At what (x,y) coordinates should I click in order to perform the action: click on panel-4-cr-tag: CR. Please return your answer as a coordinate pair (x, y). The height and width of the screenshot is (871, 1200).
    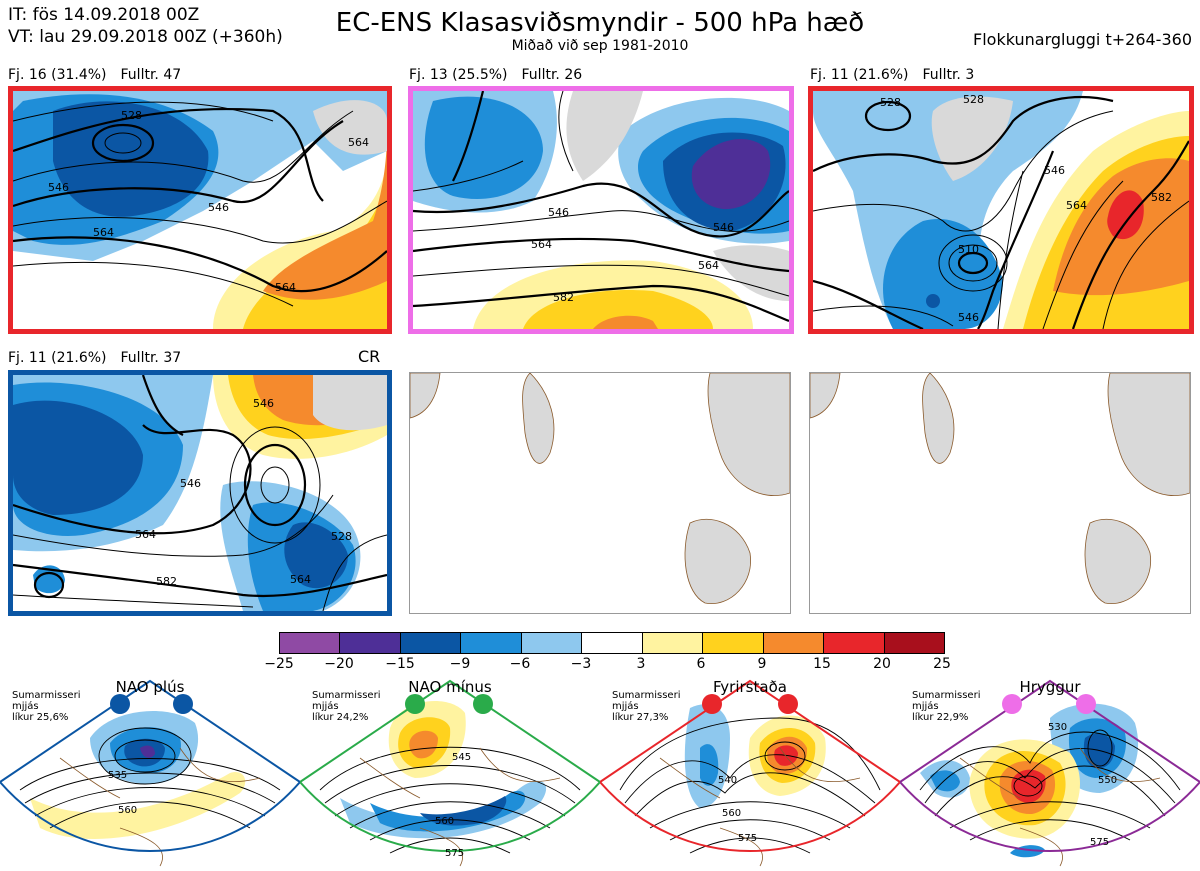
    Looking at the image, I should click on (369, 356).